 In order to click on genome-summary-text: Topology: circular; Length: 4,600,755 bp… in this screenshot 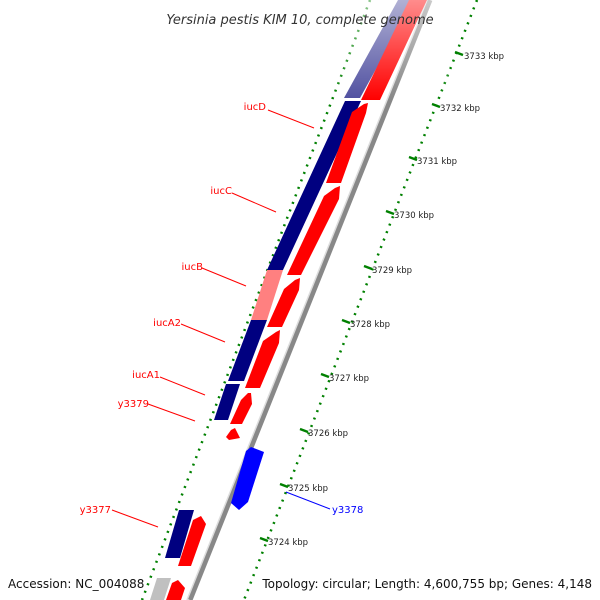, I will do `click(427, 584)`.